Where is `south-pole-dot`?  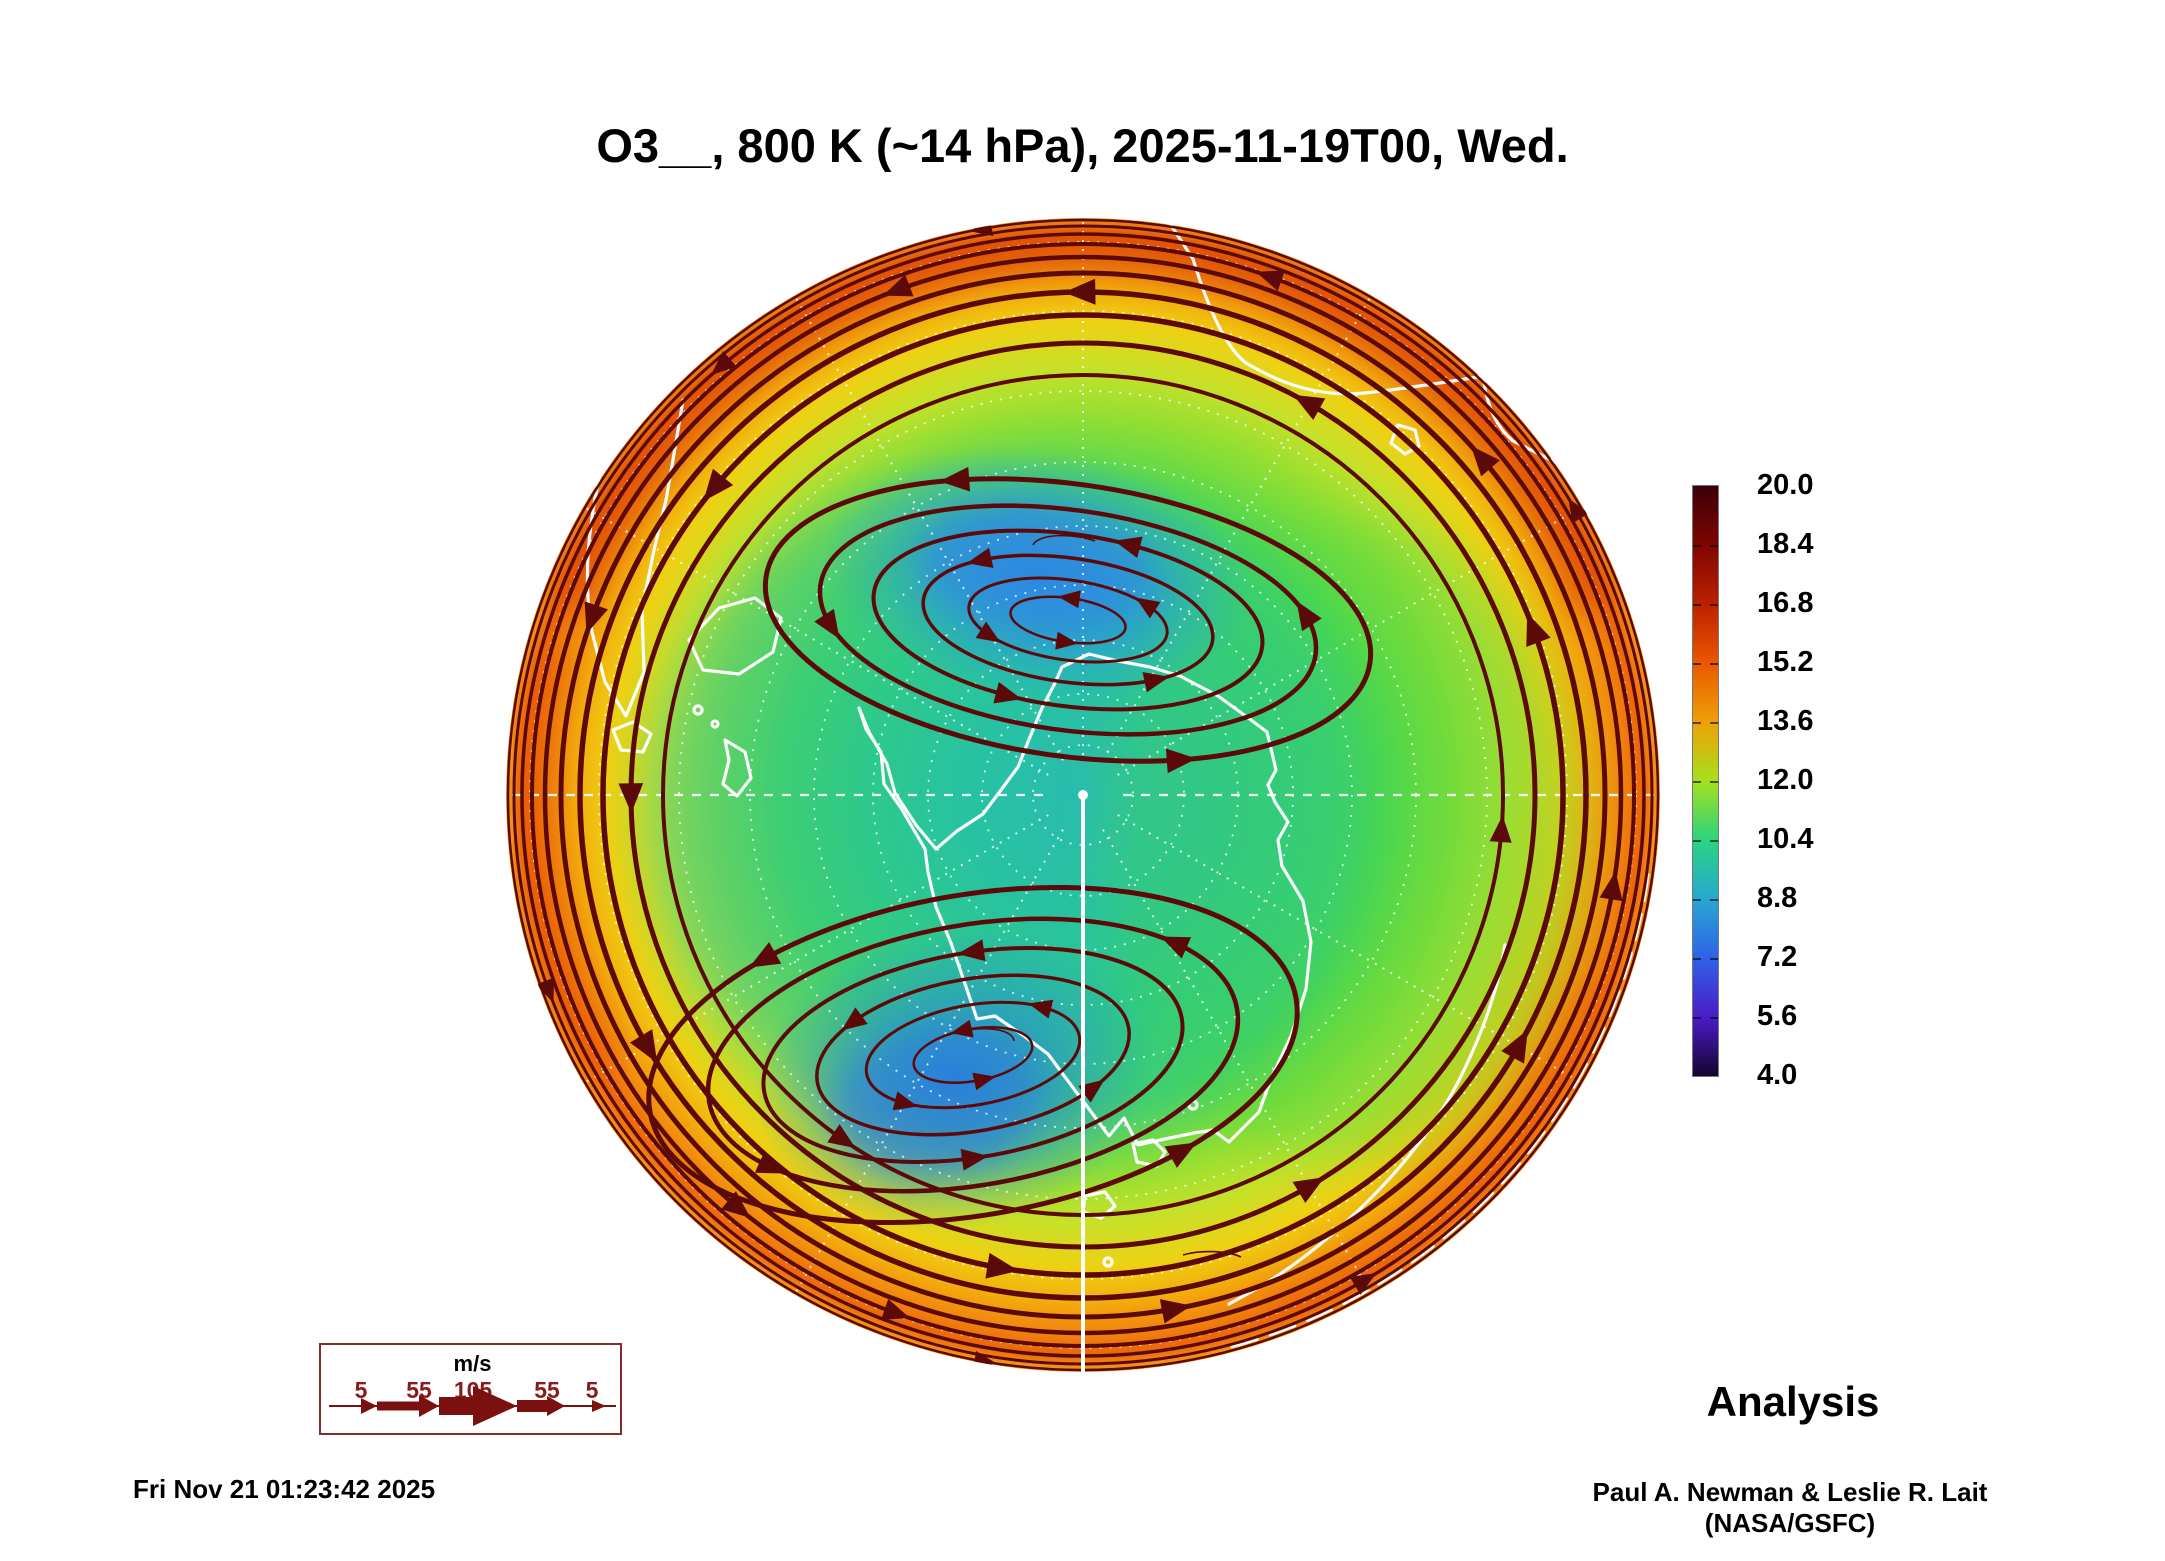
south-pole-dot is located at coordinates (1083, 795).